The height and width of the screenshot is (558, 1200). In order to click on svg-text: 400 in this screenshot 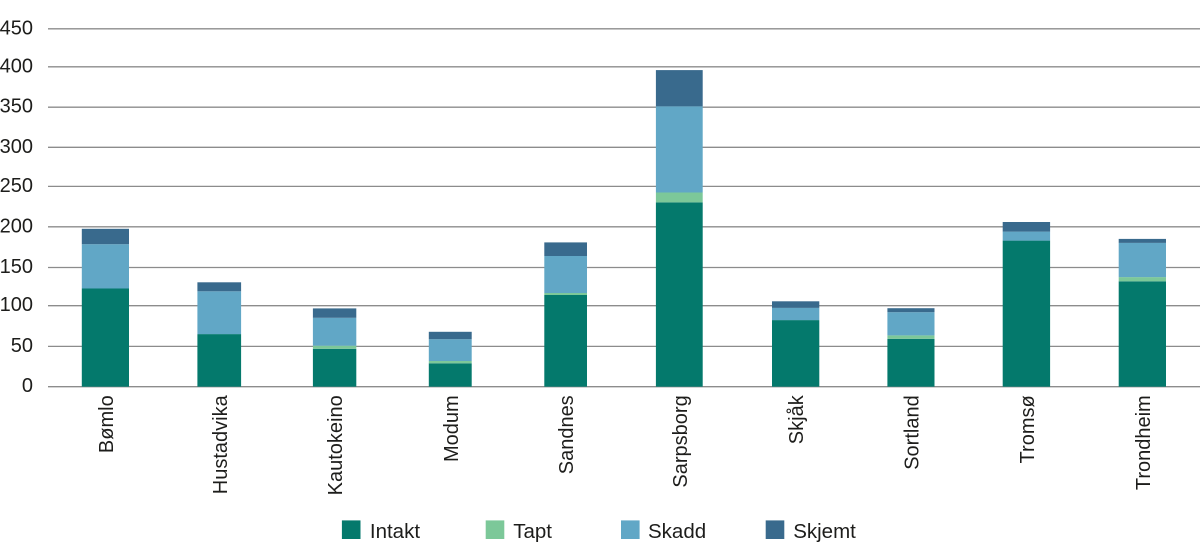, I will do `click(16, 66)`.